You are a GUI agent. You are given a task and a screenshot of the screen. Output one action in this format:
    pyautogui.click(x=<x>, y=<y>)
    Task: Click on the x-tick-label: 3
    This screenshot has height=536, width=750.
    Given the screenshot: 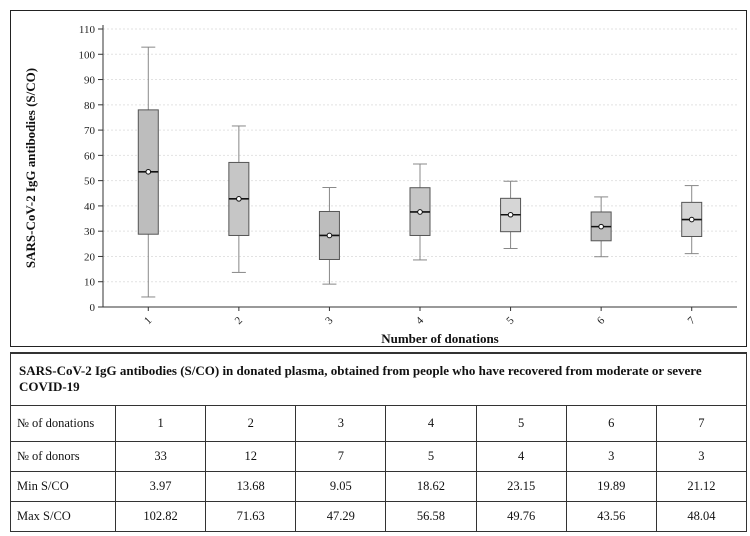 What is the action you would take?
    pyautogui.click(x=329, y=320)
    